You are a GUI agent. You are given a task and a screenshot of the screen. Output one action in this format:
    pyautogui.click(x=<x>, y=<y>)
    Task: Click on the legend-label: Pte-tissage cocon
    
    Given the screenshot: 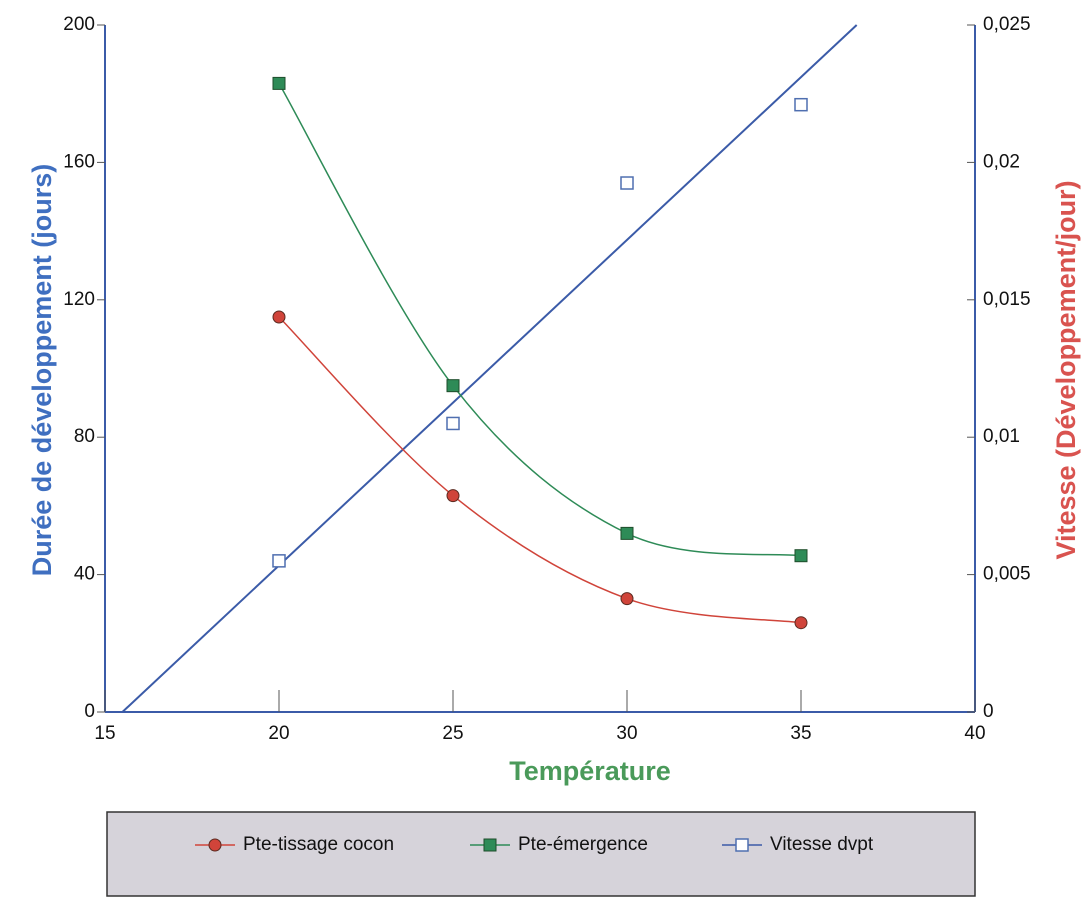 What is the action you would take?
    pyautogui.click(x=318, y=844)
    